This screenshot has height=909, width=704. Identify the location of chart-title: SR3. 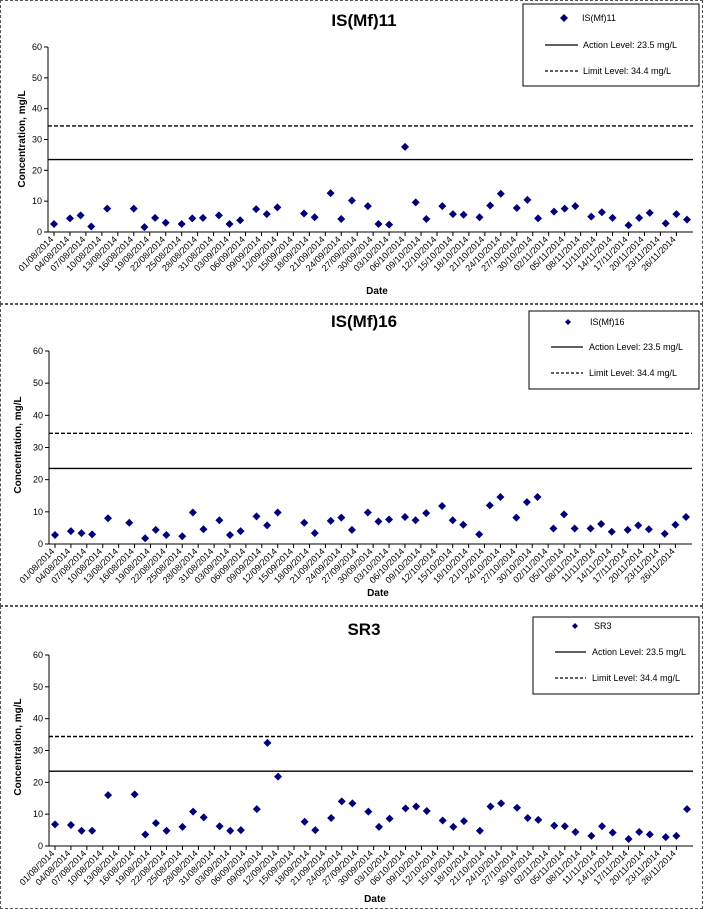
(363, 629).